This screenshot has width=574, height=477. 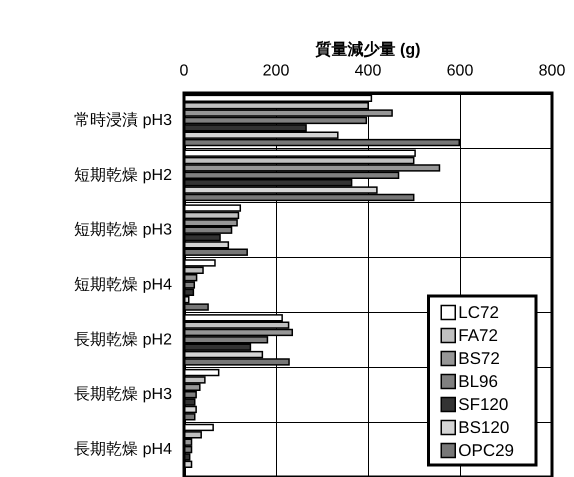 I want to click on y-tick-label: 長期乾燥 pH2, so click(x=123, y=339).